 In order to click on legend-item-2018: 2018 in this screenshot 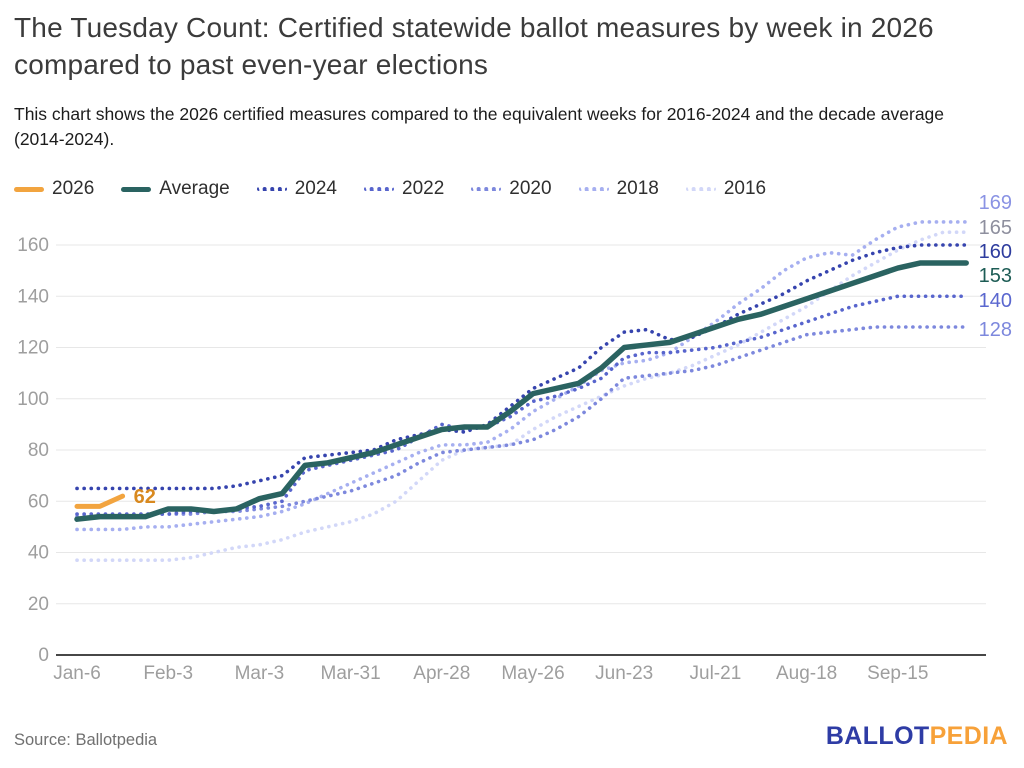, I will do `click(618, 189)`.